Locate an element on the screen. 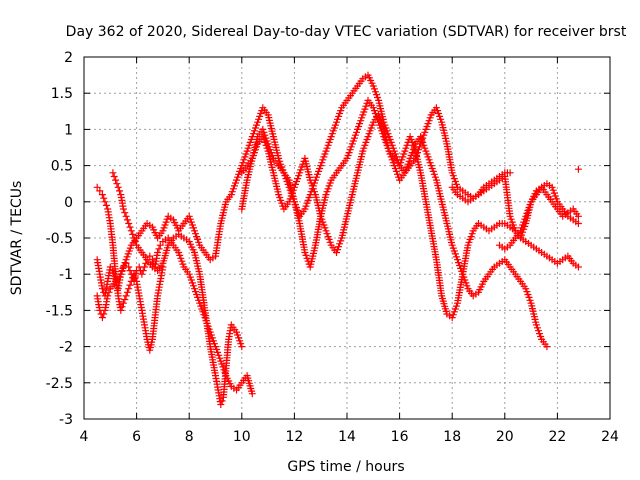 This screenshot has width=640, height=480. y-tick-label: -2.5 is located at coordinates (59, 384).